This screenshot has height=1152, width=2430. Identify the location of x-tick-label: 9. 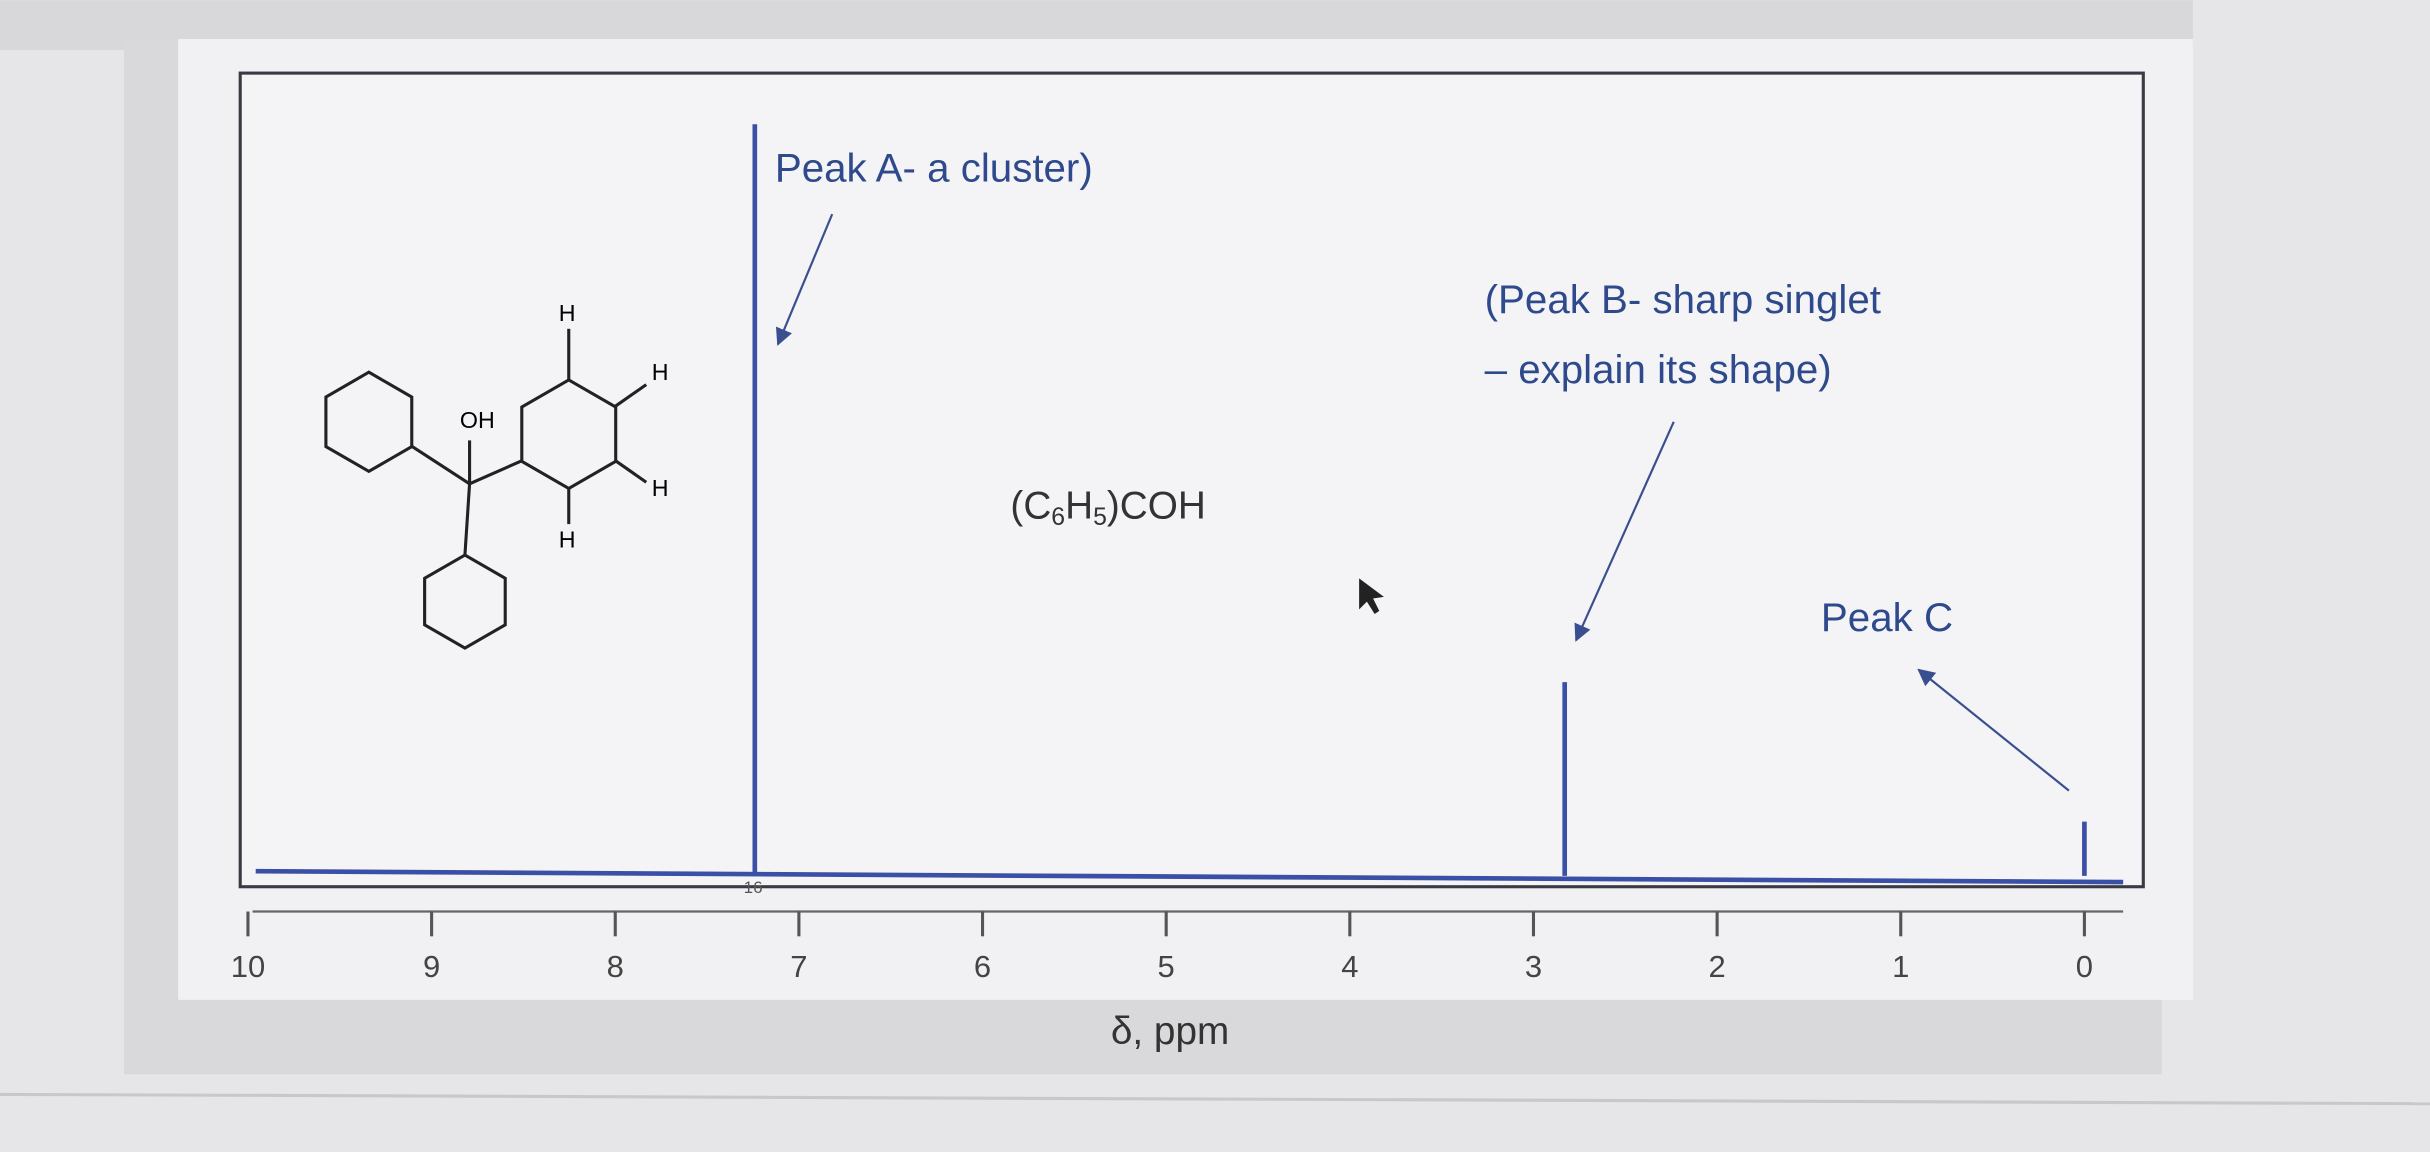
(431, 966).